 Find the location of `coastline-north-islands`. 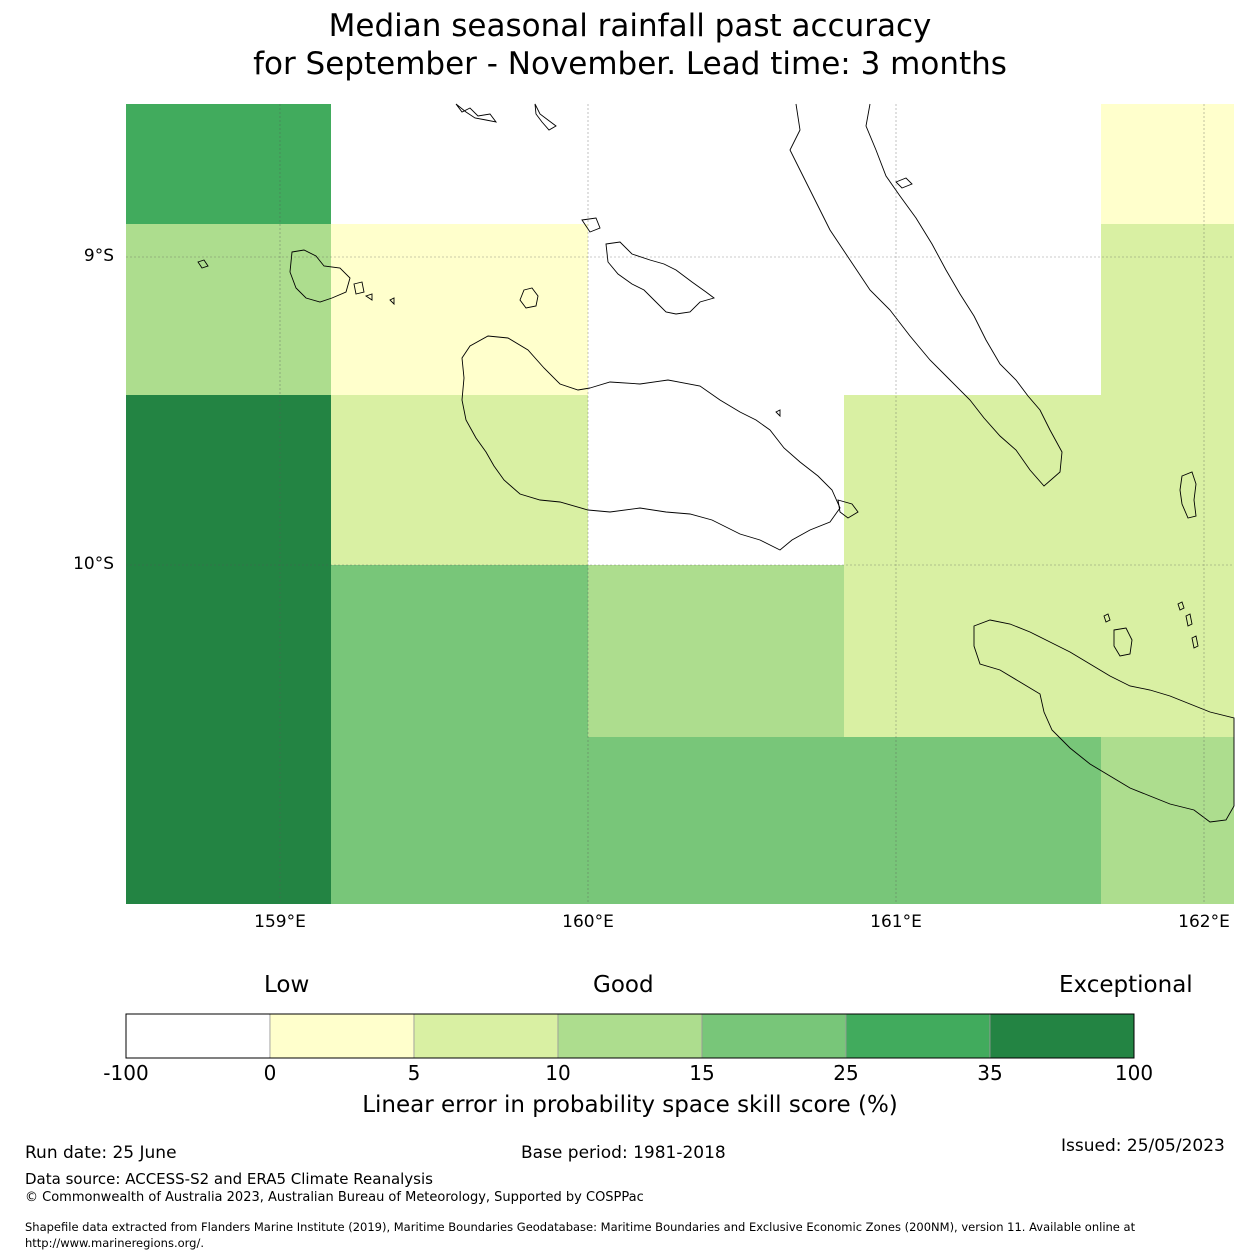

coastline-north-islands is located at coordinates (476, 113).